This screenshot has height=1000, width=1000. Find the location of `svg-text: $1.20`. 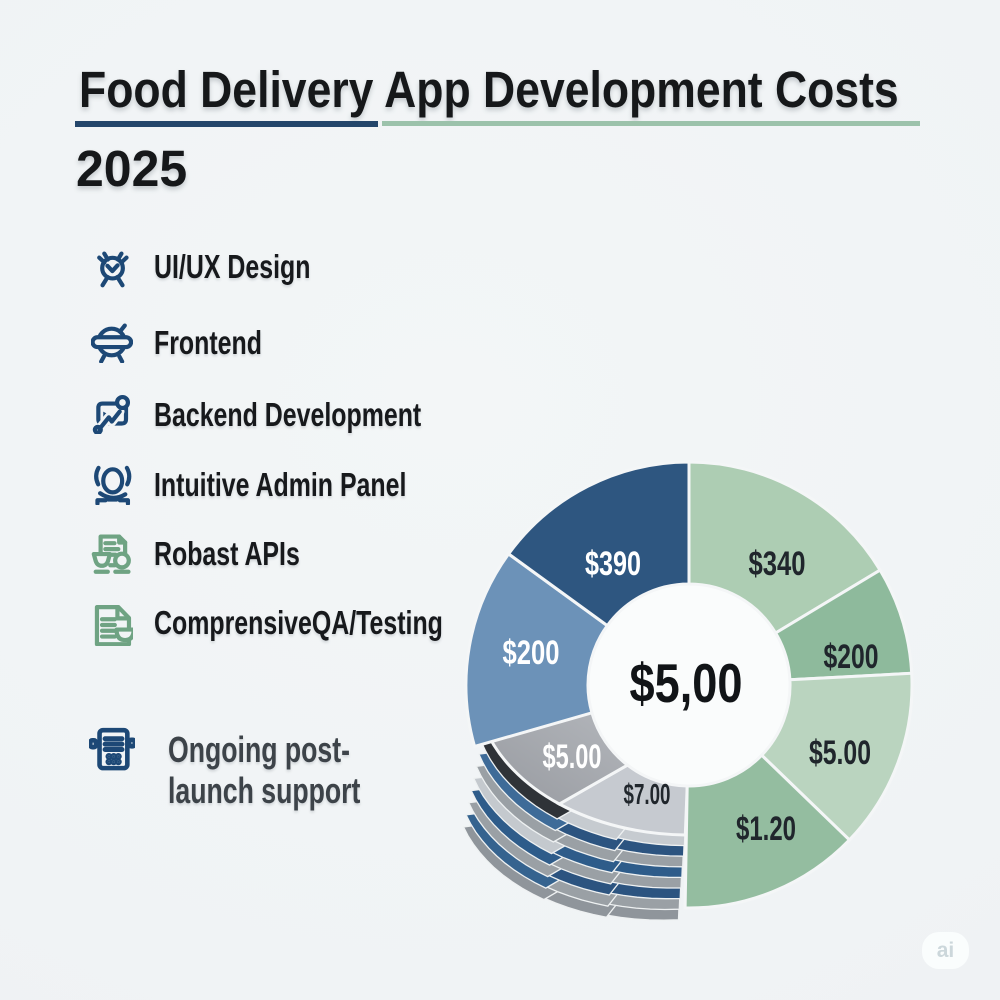

svg-text: $1.20 is located at coordinates (766, 829).